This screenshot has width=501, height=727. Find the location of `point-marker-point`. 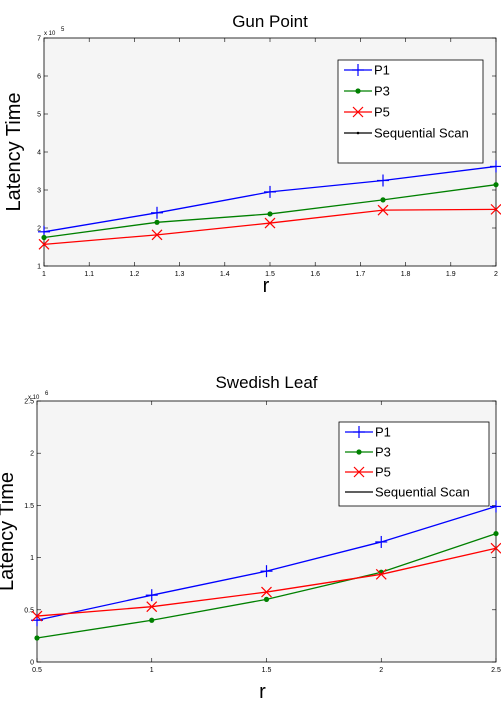

point-marker-point is located at coordinates (358, 133).